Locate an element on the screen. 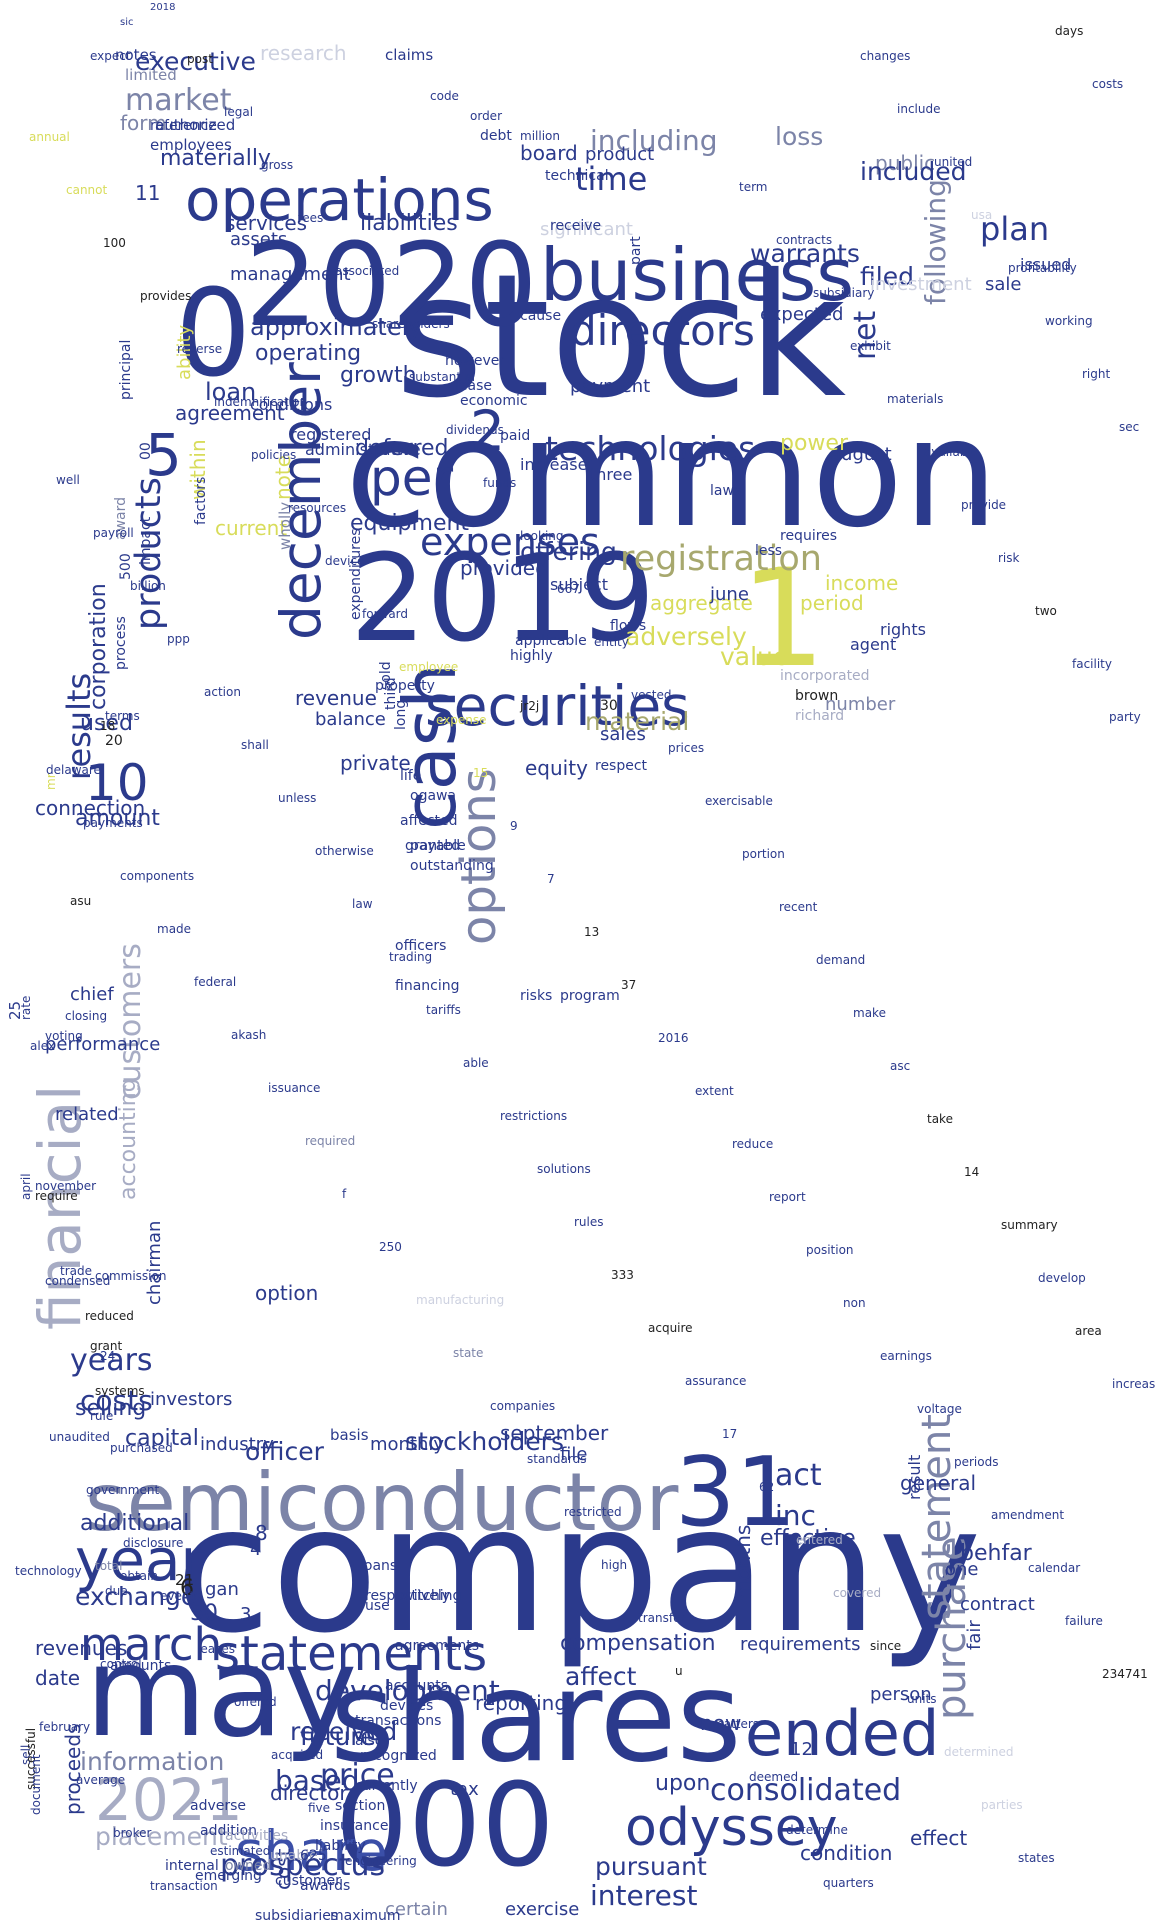  cloud-word: resources is located at coordinates (317, 508).